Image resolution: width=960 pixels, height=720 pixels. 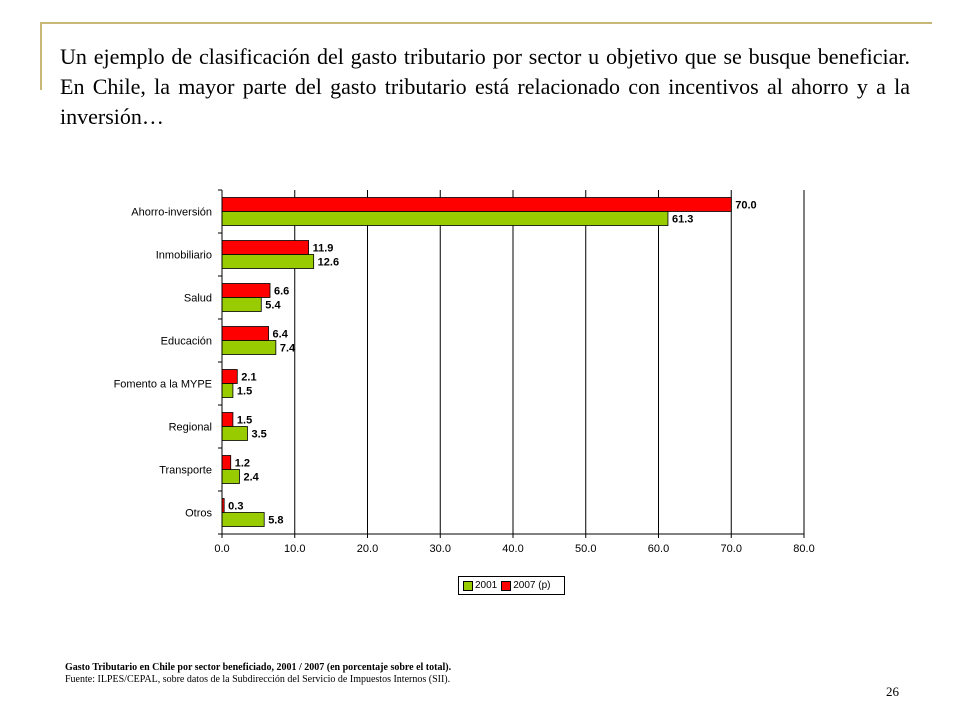 I want to click on legend-label-2007: 2007 (p), so click(x=532, y=585).